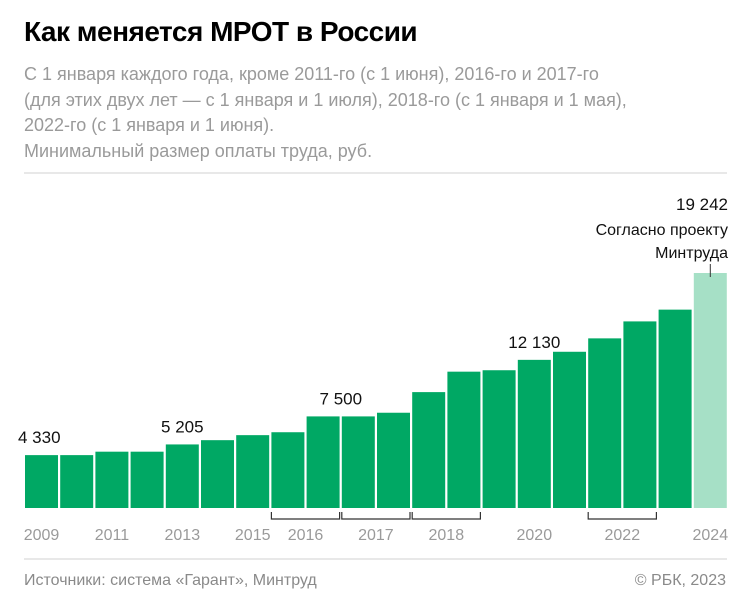 The width and height of the screenshot is (750, 612). Describe the element at coordinates (198, 150) in the screenshot. I see `subtitle-line: Минимальный размер оплаты труда, руб.` at that location.